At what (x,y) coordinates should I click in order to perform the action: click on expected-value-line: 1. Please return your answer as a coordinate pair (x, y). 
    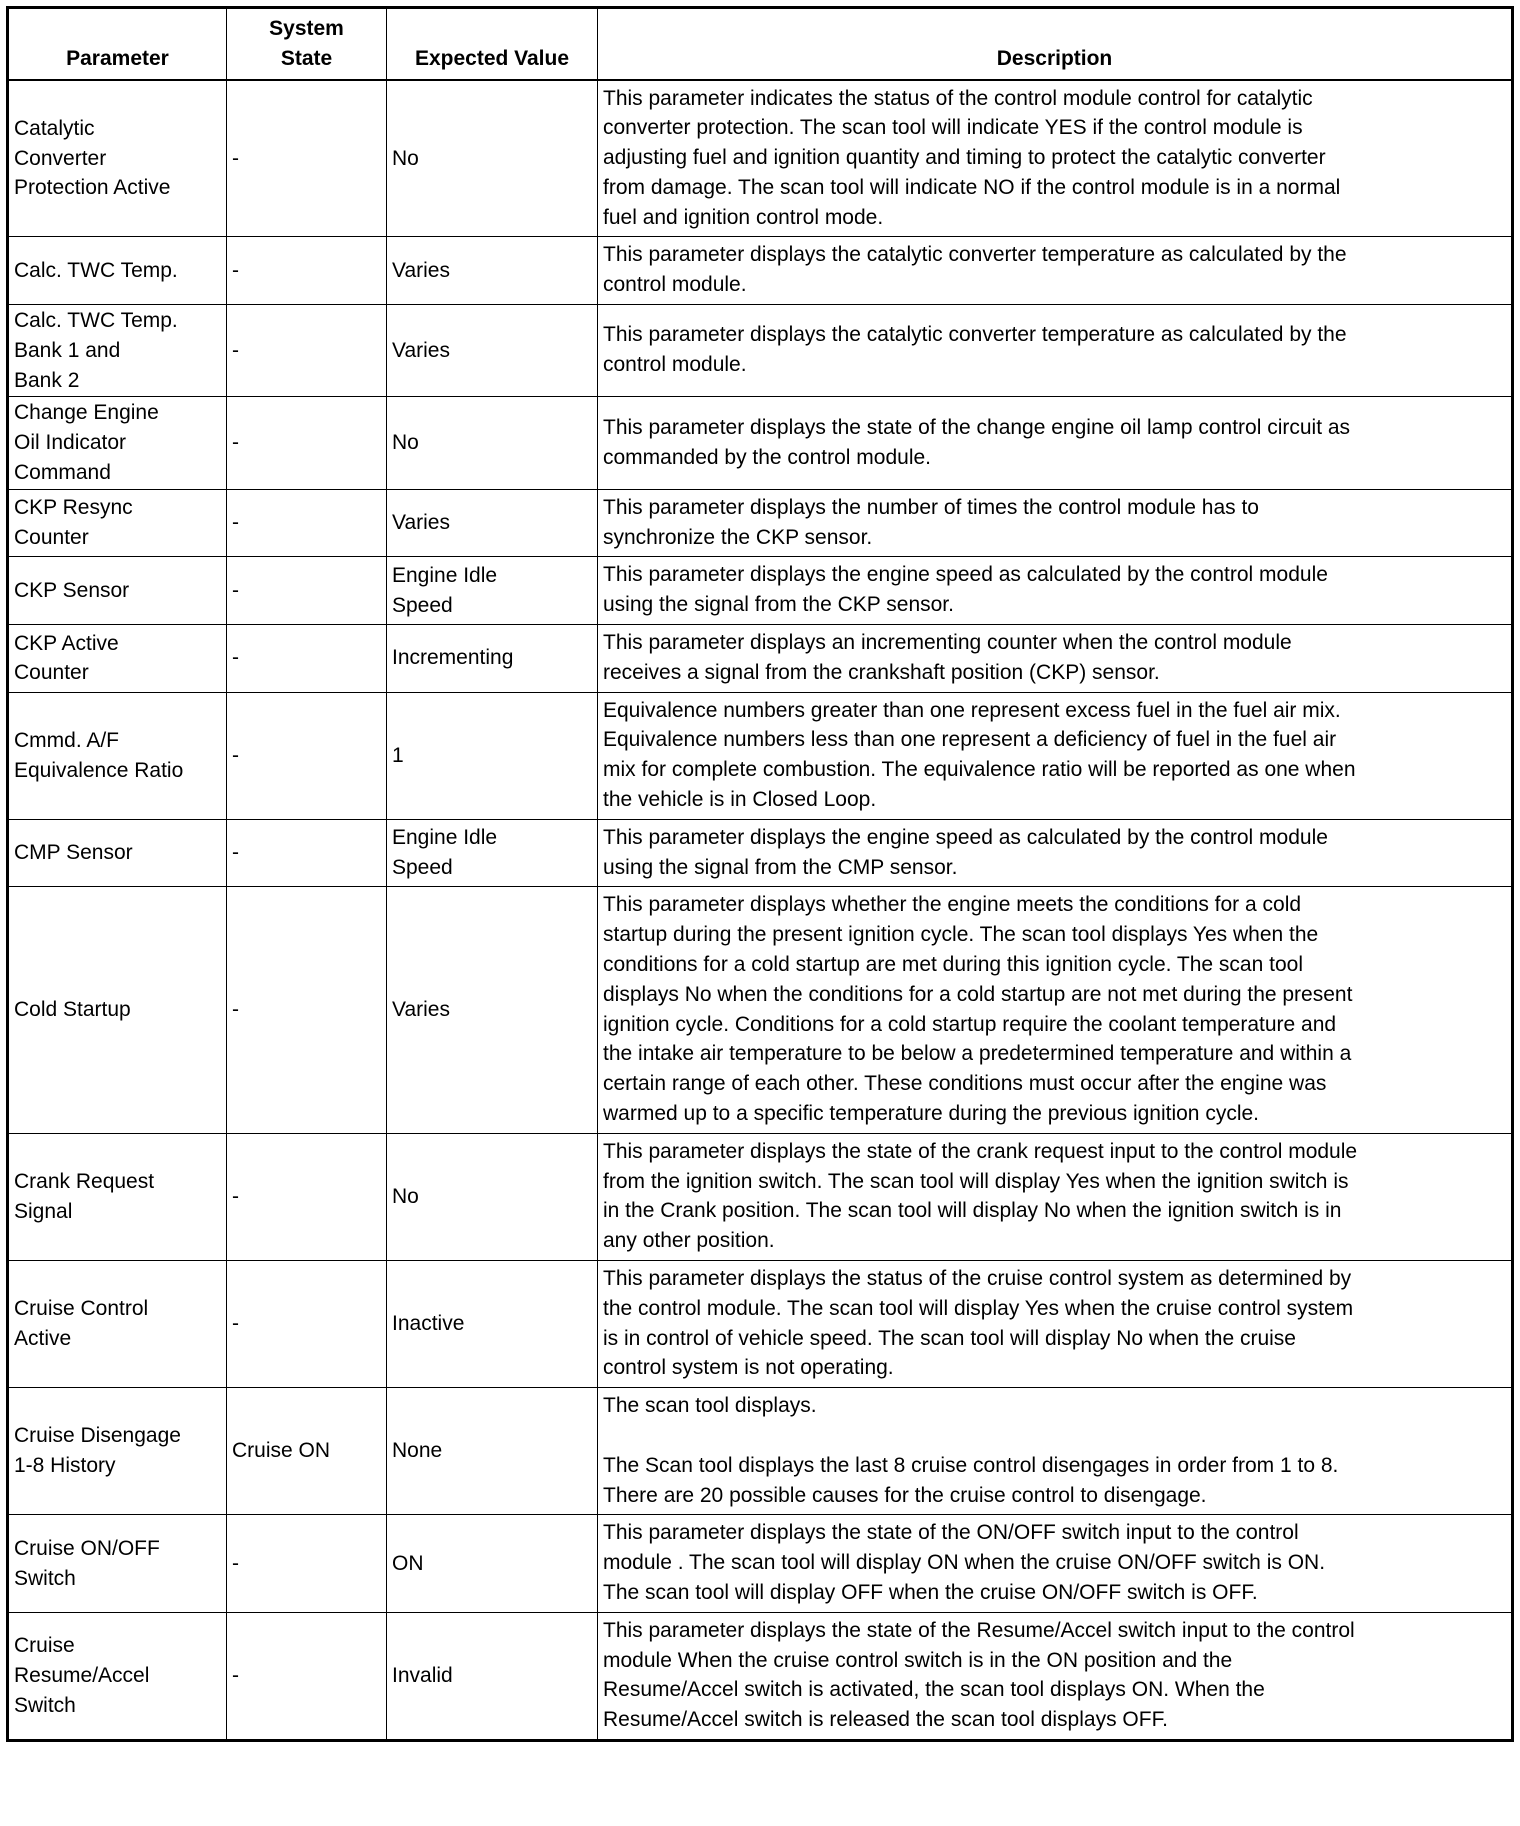
    Looking at the image, I should click on (398, 755).